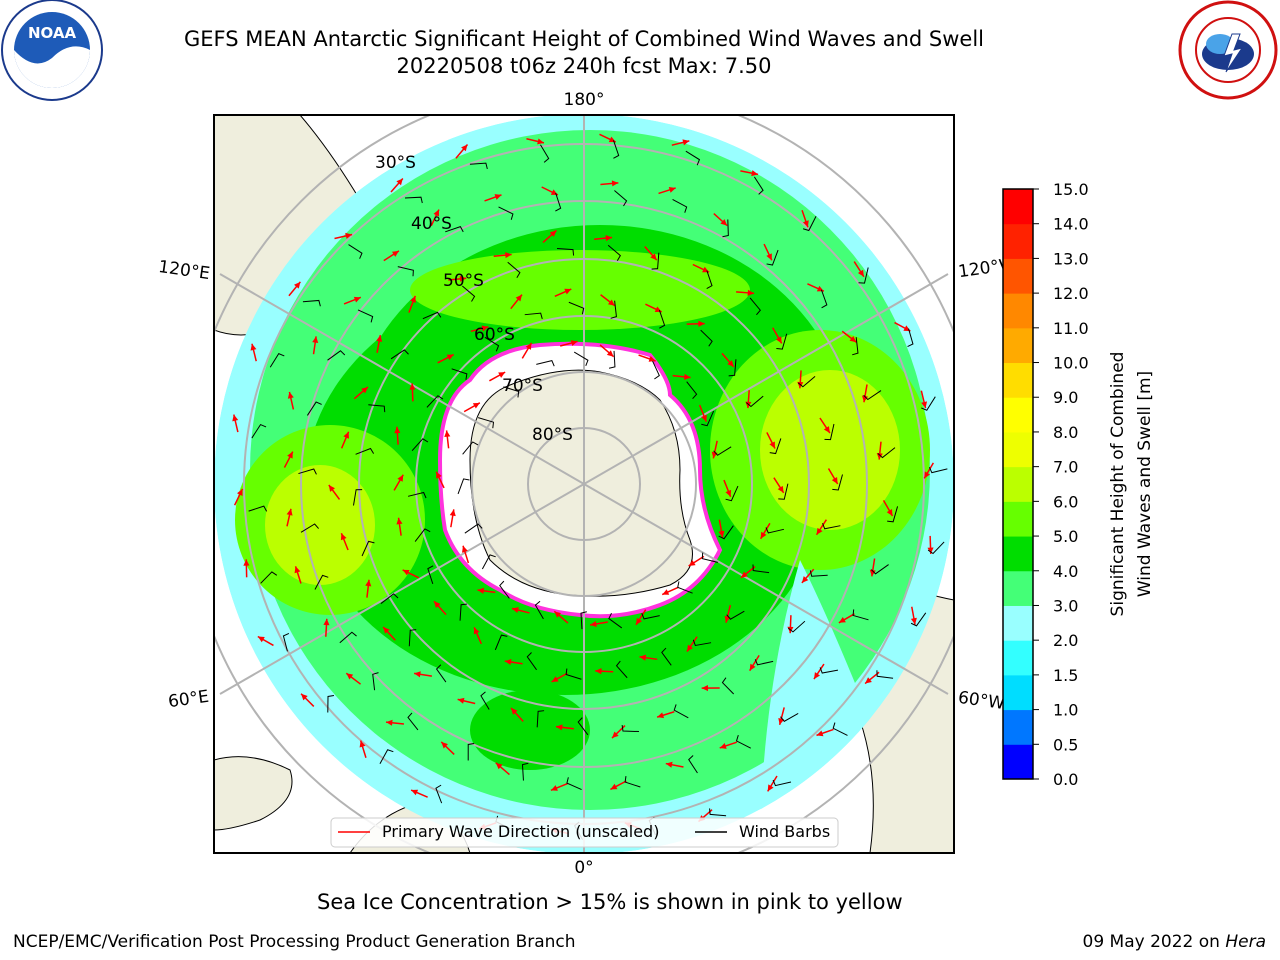  Describe the element at coordinates (1065, 536) in the screenshot. I see `colorbar-tick-label: 5.0` at that location.